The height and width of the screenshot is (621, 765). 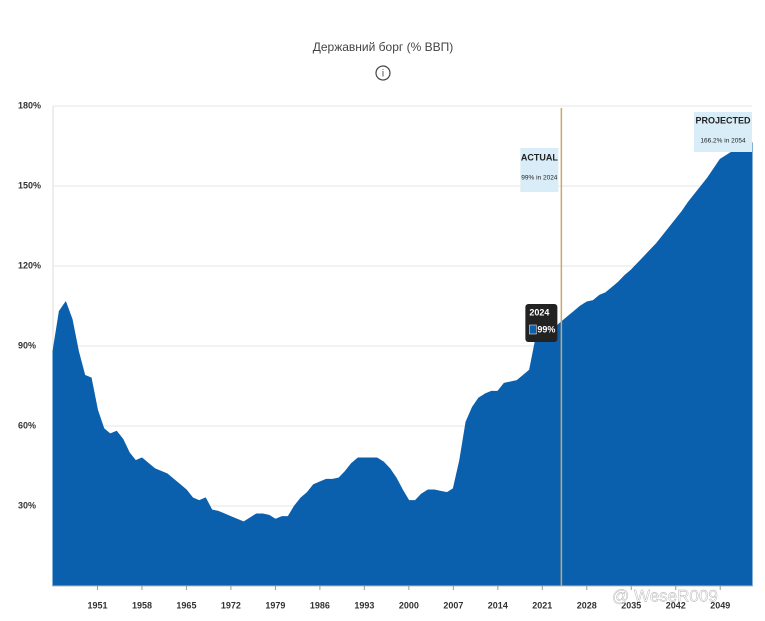 I want to click on x-tick-label: 2014, so click(x=498, y=605).